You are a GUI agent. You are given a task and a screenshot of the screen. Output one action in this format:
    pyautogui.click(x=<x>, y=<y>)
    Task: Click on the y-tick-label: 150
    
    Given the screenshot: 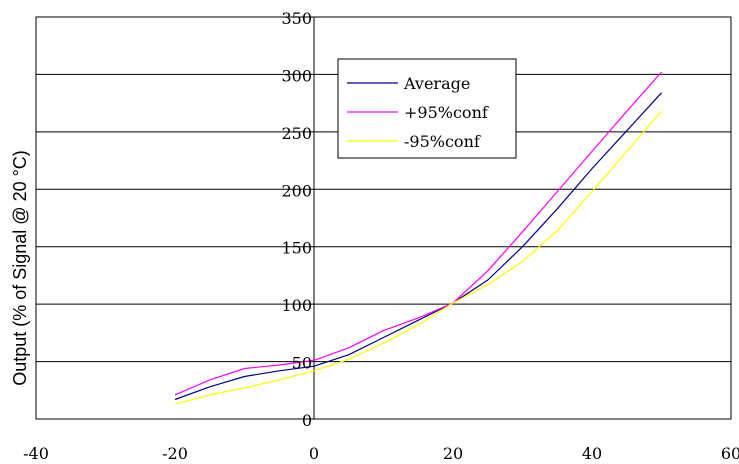 What is the action you would take?
    pyautogui.click(x=296, y=248)
    